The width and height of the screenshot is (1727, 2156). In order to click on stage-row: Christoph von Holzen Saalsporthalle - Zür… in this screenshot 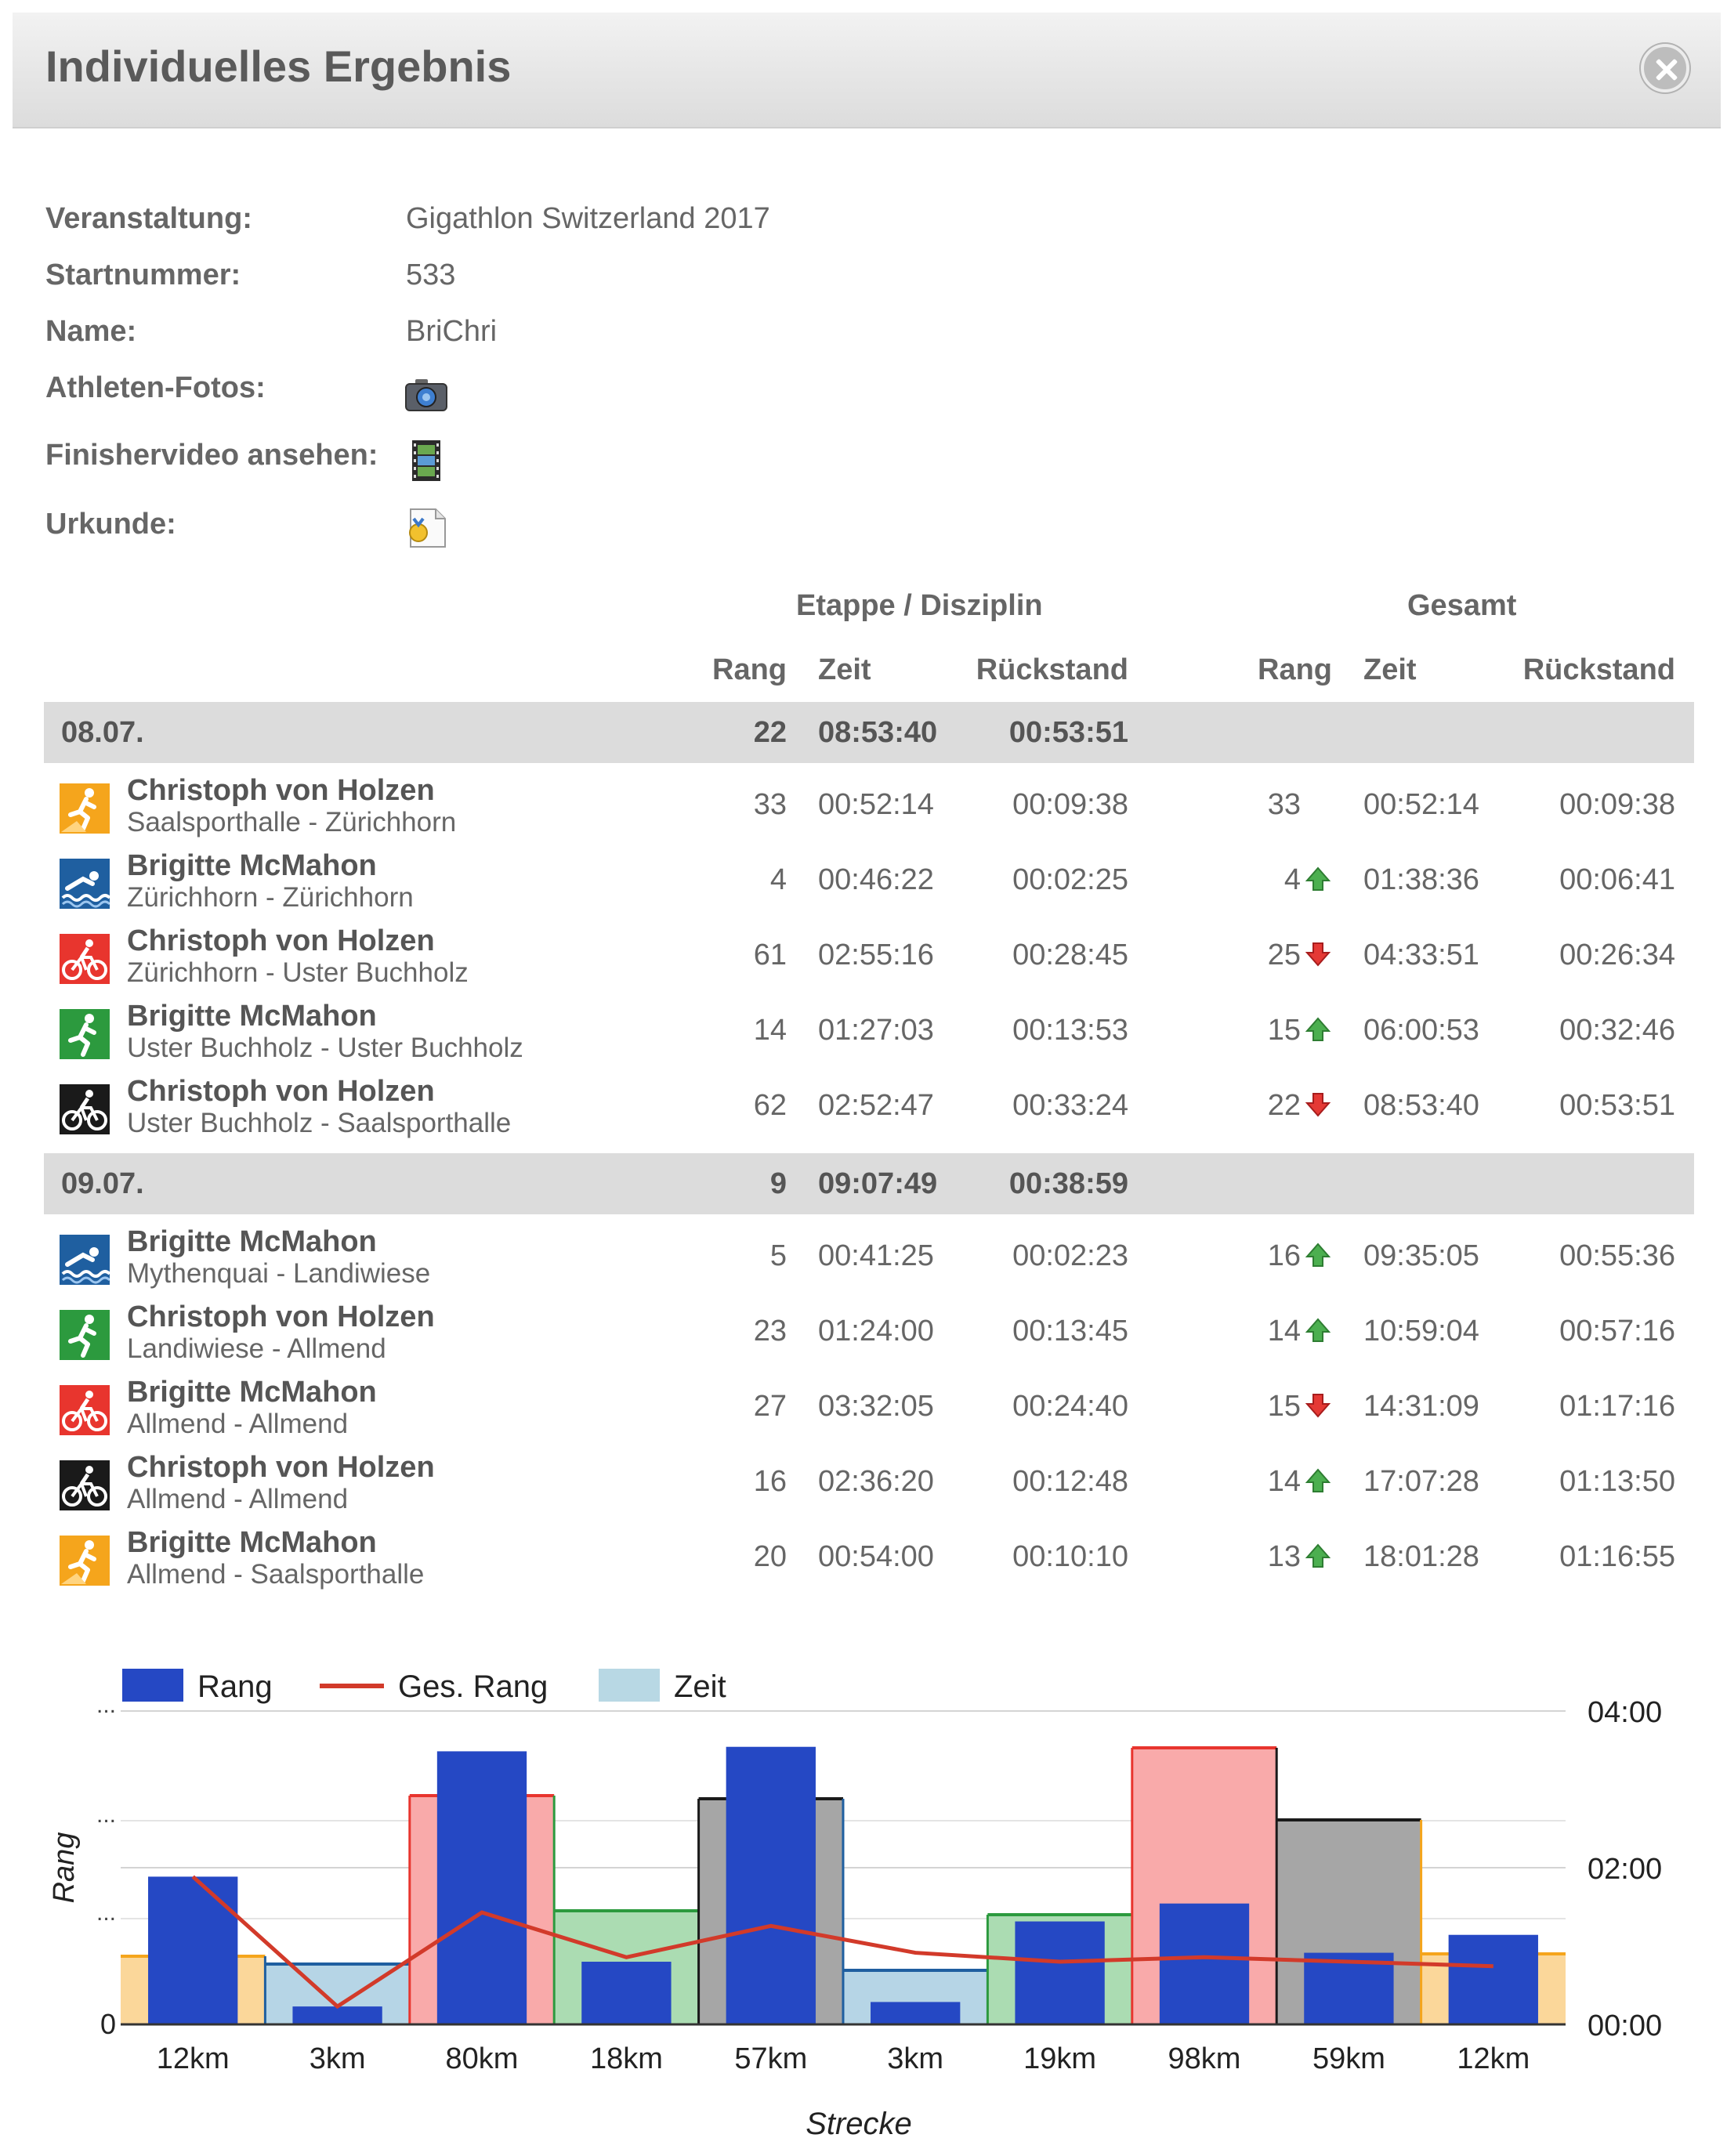, I will do `click(863, 811)`.